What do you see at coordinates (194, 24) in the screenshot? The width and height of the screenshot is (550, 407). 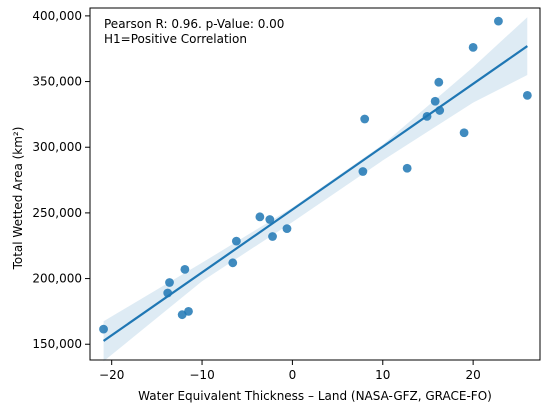 I see `annotation-line-1: Pearson R: 0.96. p-Value: 0.00` at bounding box center [194, 24].